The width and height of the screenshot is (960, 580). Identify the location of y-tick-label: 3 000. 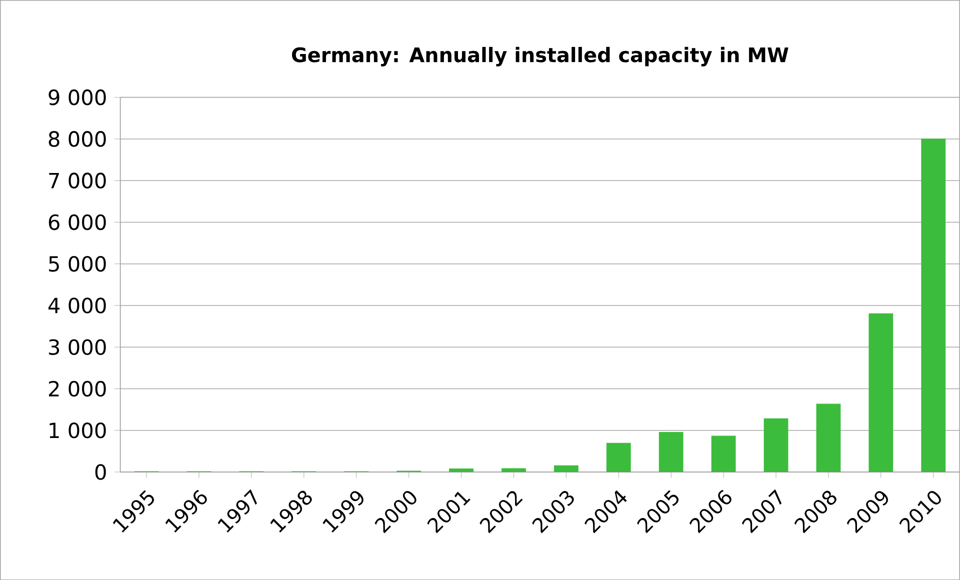
(77, 347).